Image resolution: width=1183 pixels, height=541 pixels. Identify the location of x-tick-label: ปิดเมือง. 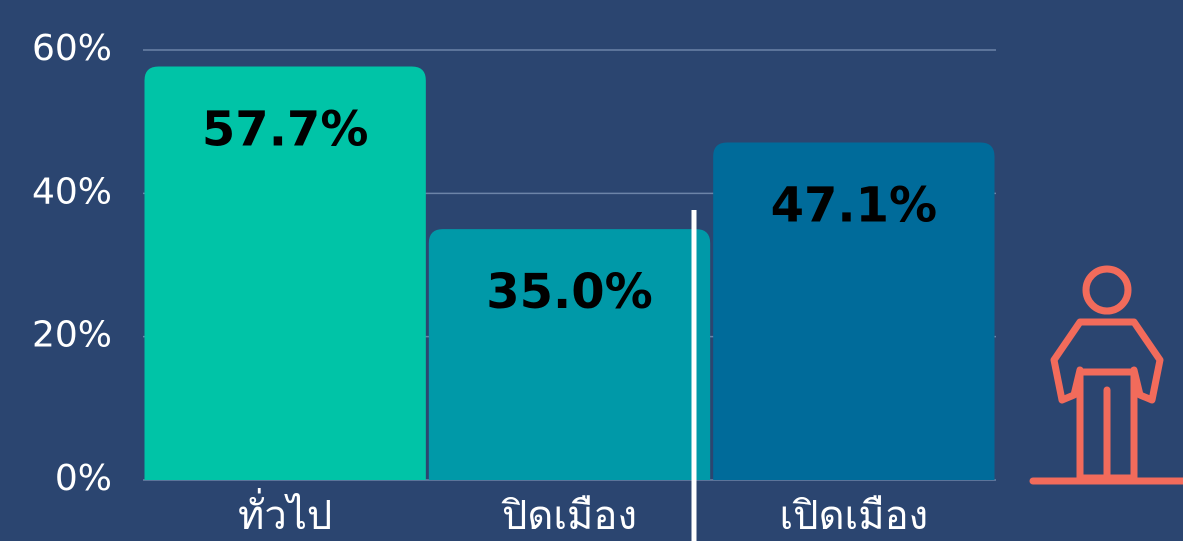
(569, 516).